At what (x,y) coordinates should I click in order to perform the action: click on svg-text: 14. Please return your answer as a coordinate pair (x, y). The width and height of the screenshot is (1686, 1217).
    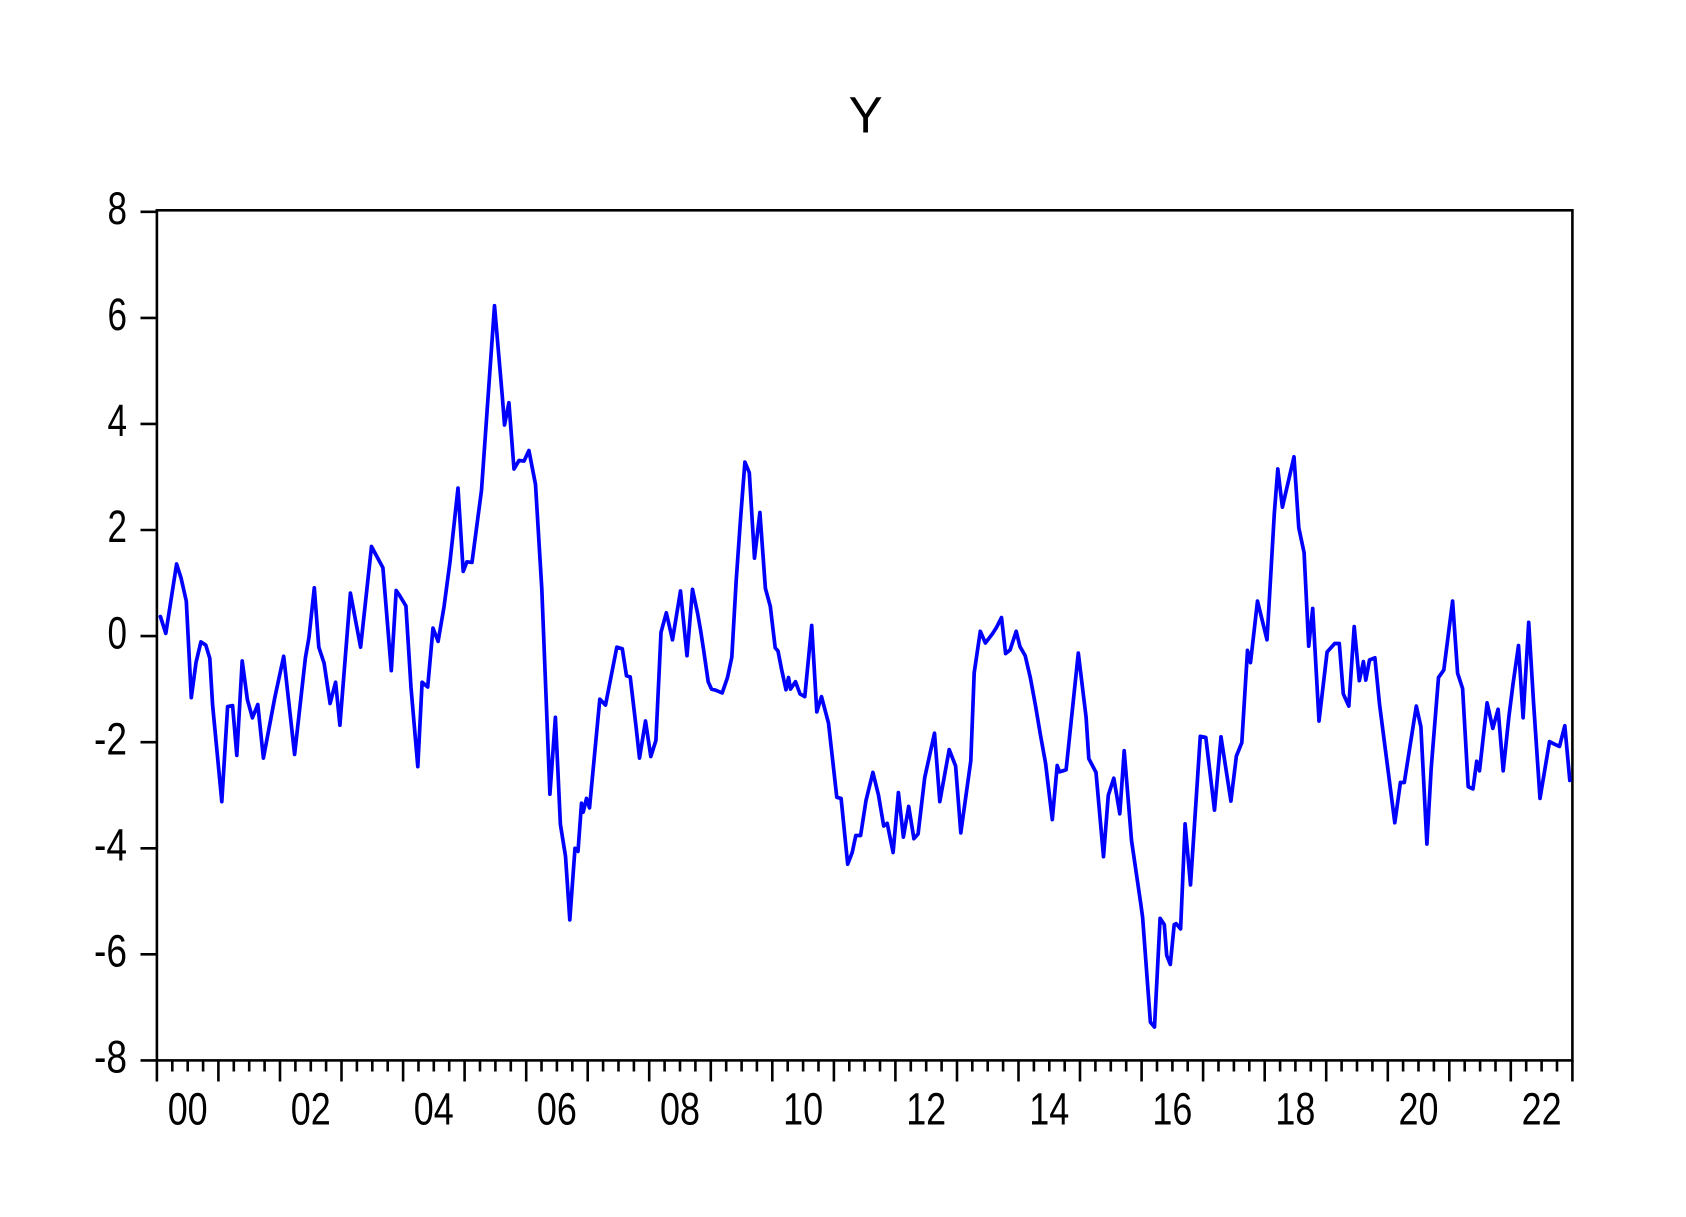
    Looking at the image, I should click on (1049, 1108).